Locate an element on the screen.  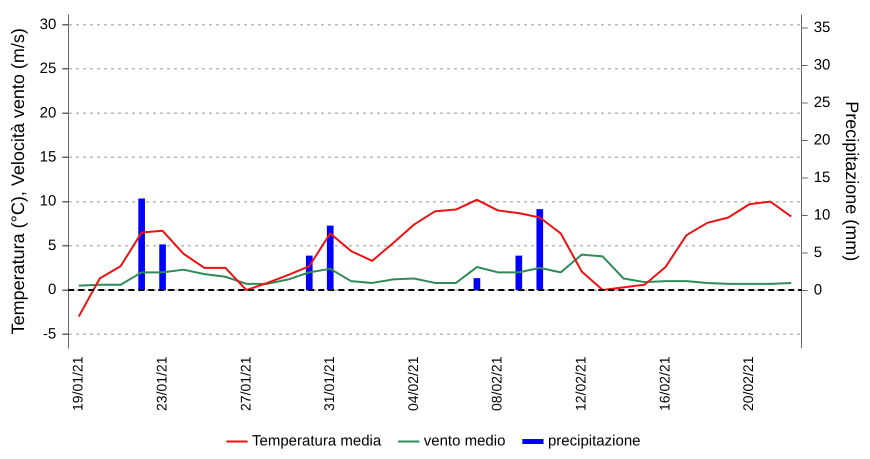
x-tick-label: 27/01/21 is located at coordinates (245, 384).